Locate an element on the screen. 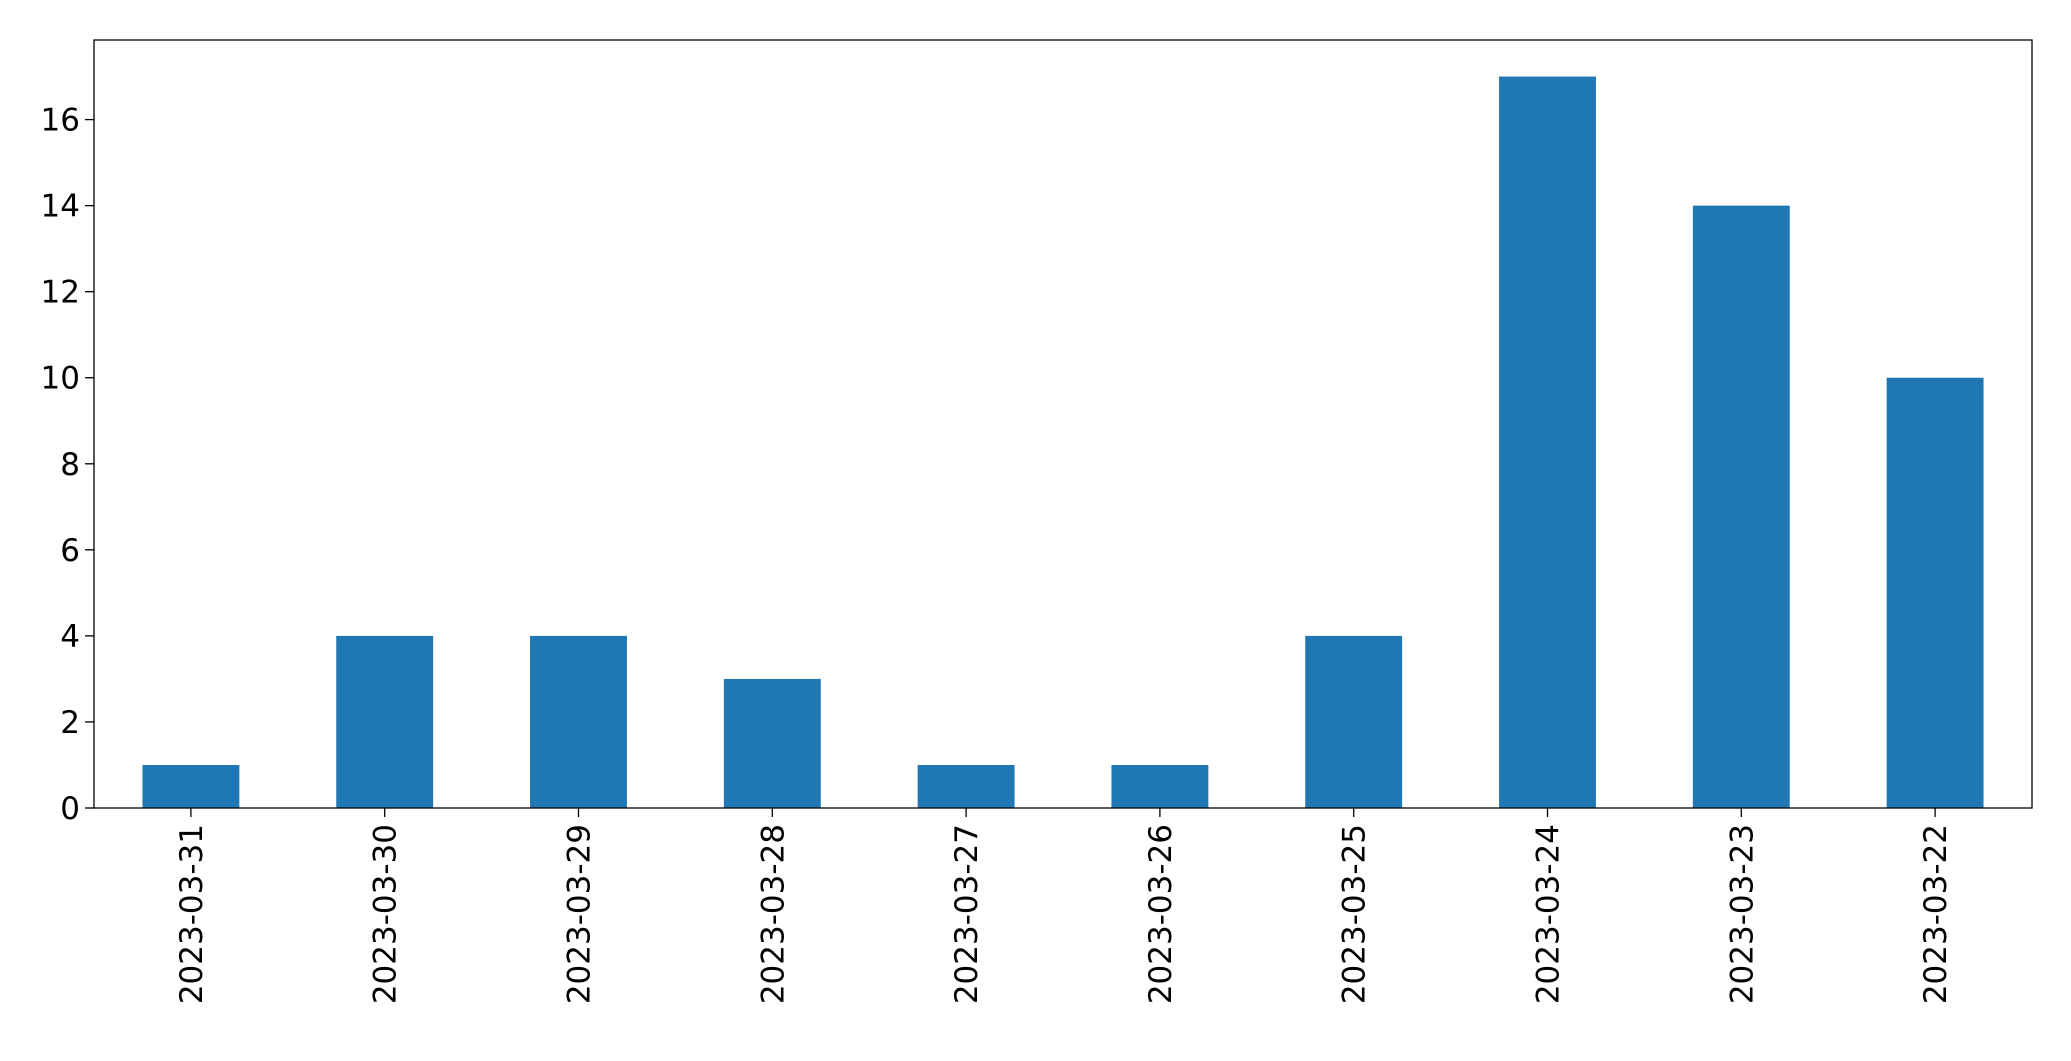 This screenshot has width=2071, height=1061. x-tick-label: 2023-03-26 is located at coordinates (1161, 914).